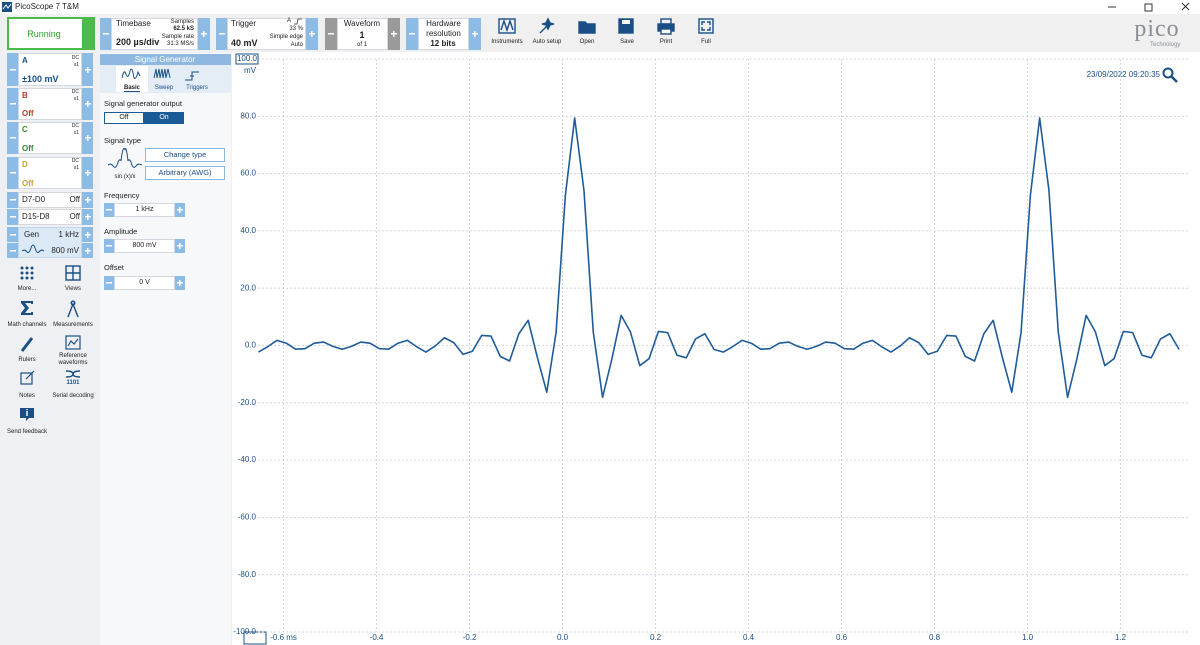 The image size is (1200, 645). What do you see at coordinates (123, 140) in the screenshot?
I see `type-label: Signal type` at bounding box center [123, 140].